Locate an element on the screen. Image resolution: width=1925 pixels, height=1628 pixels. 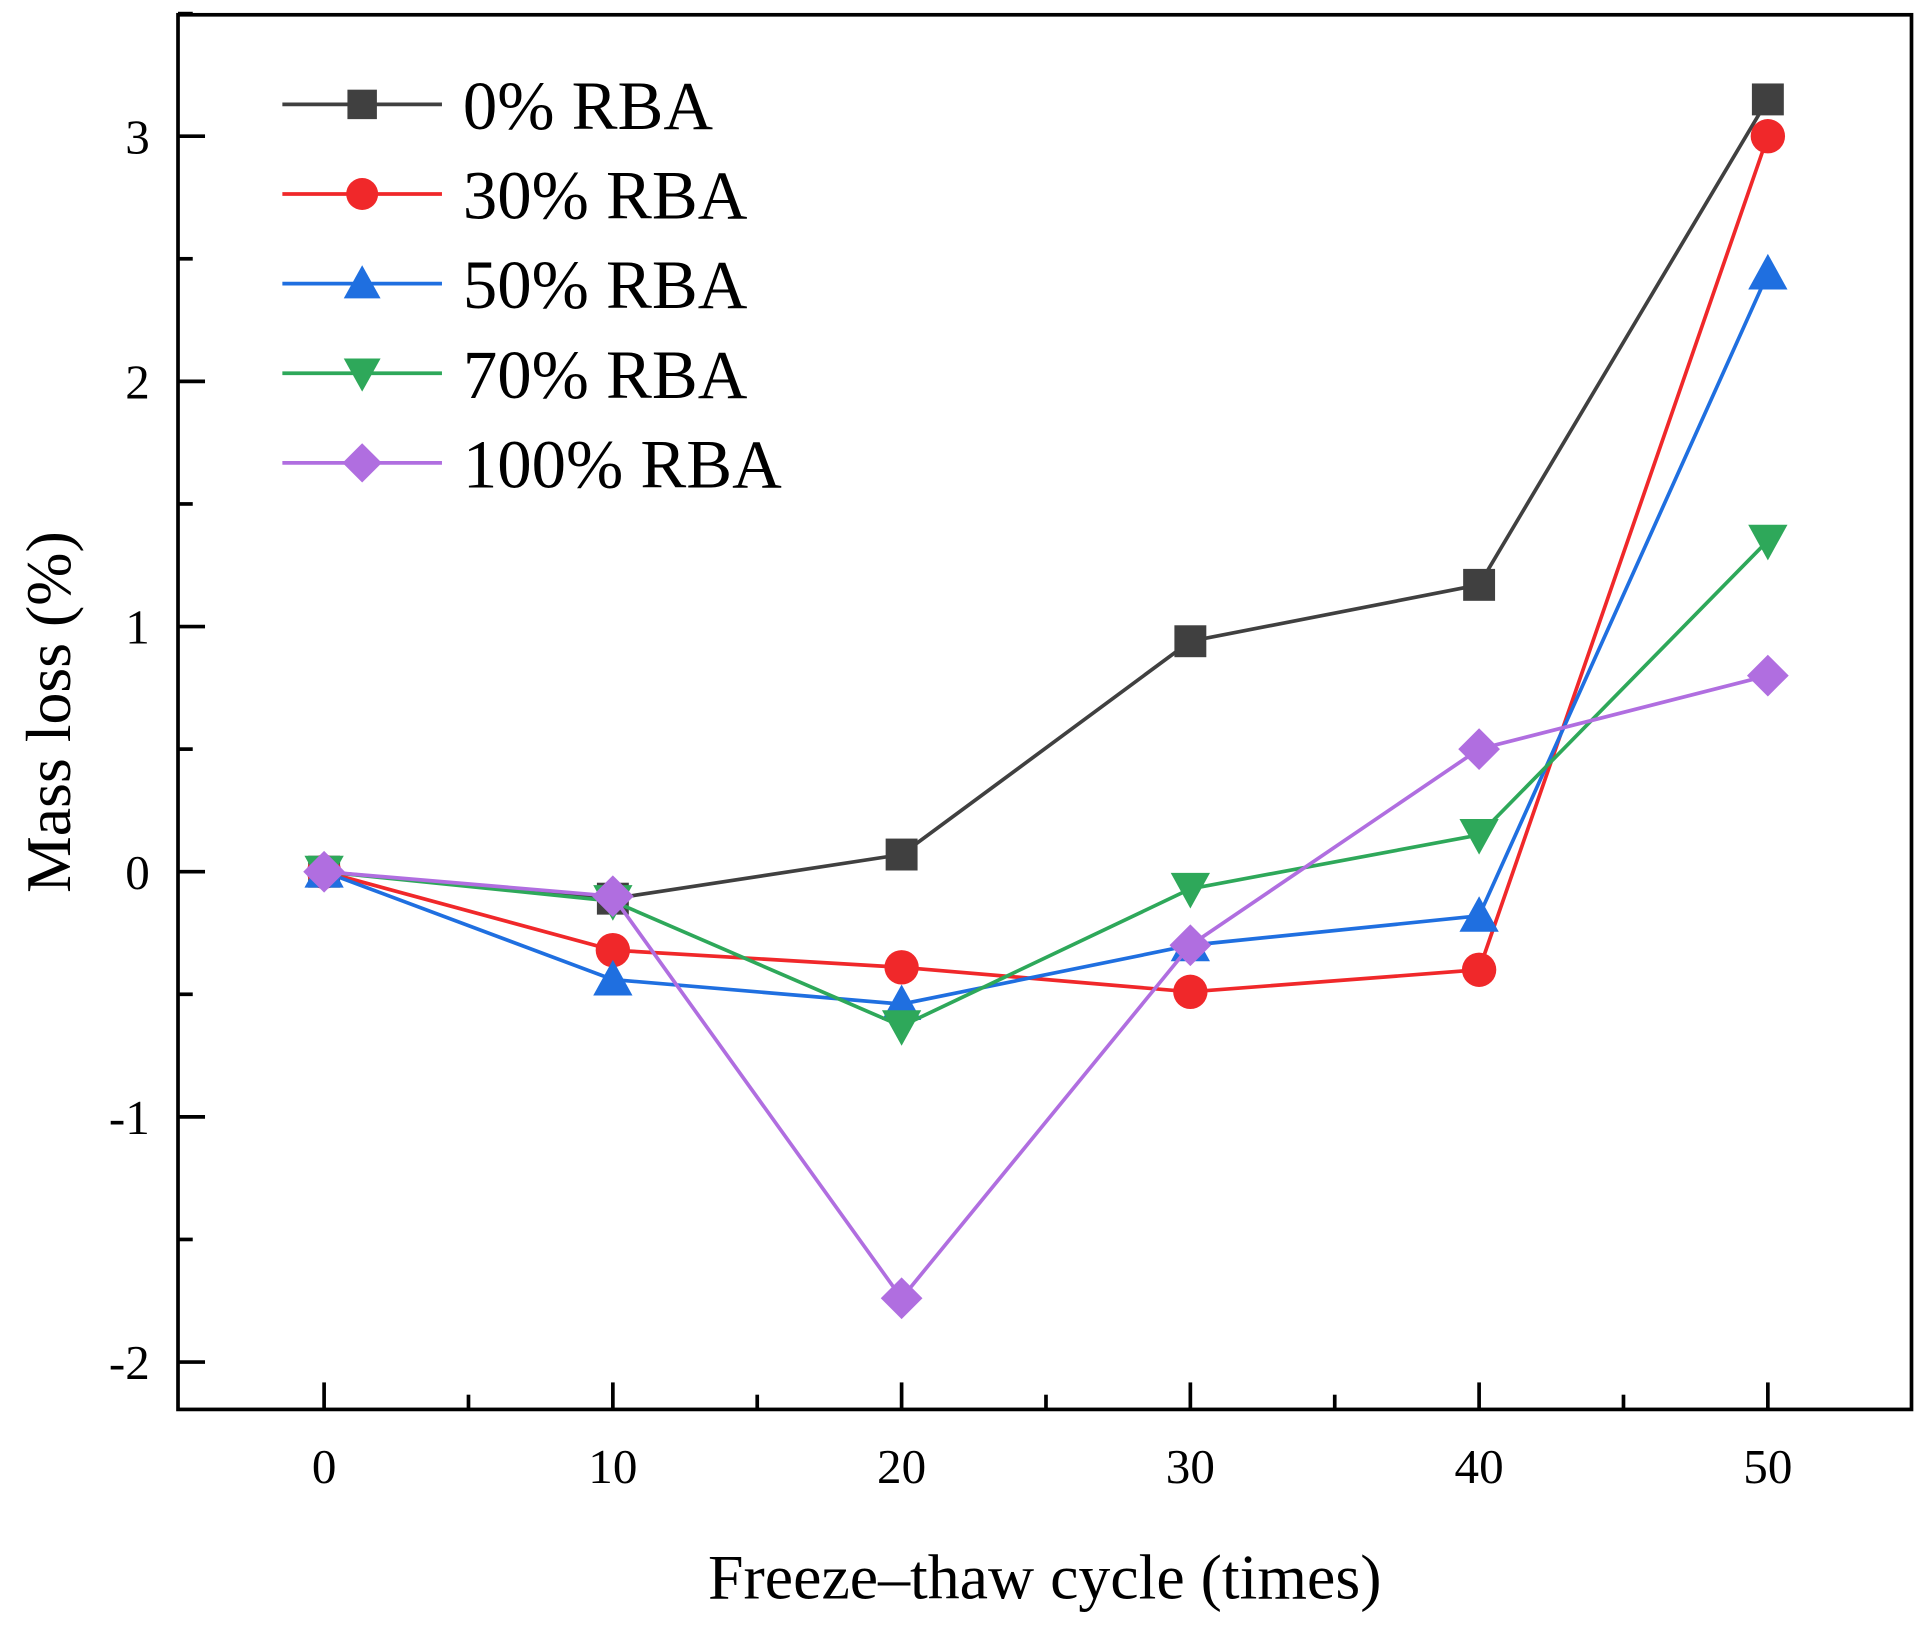
y-tick-label: 0 is located at coordinates (137, 872).